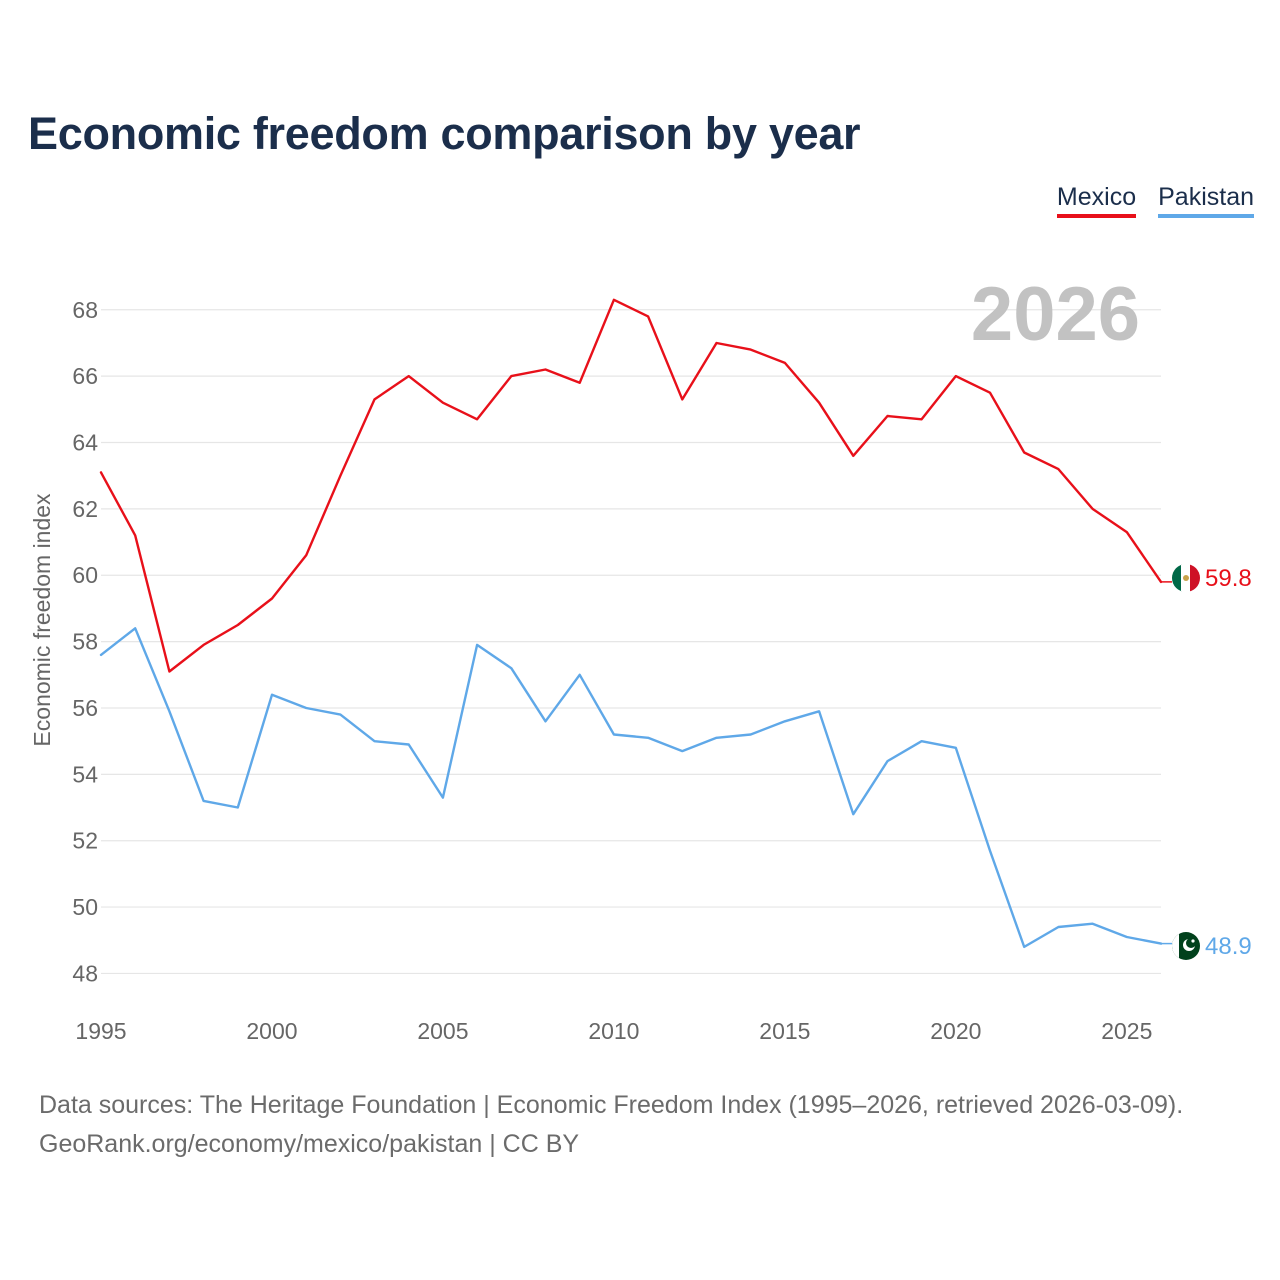 The height and width of the screenshot is (1280, 1280). What do you see at coordinates (85, 841) in the screenshot?
I see `y-tick-label: 52` at bounding box center [85, 841].